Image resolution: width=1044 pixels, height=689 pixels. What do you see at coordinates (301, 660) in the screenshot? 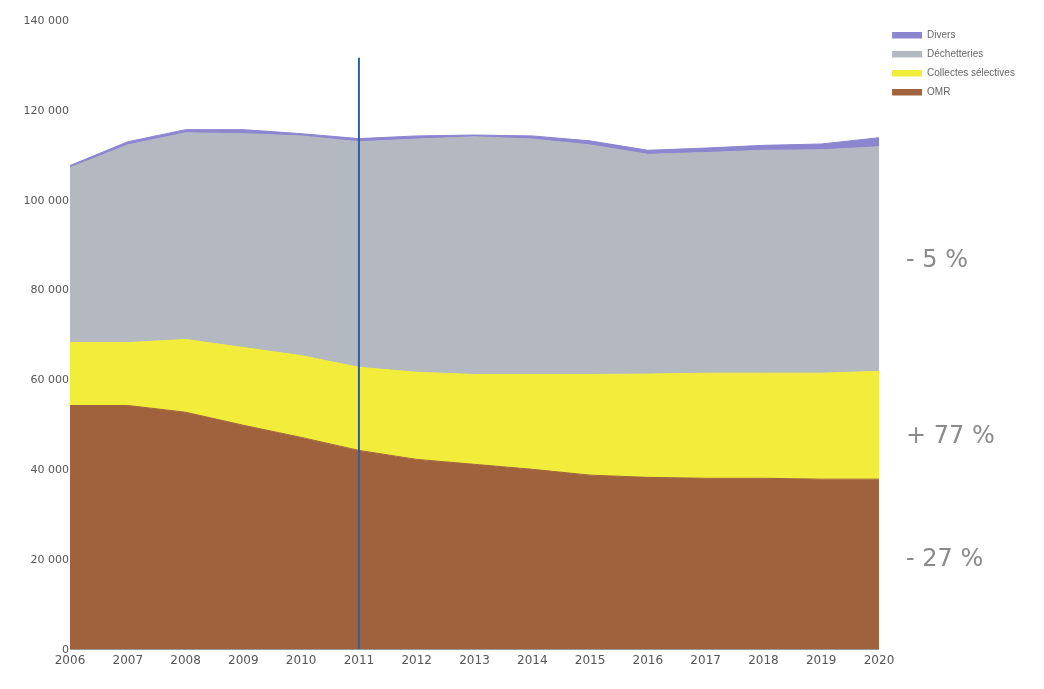
I see `x-tick-label: 2010` at bounding box center [301, 660].